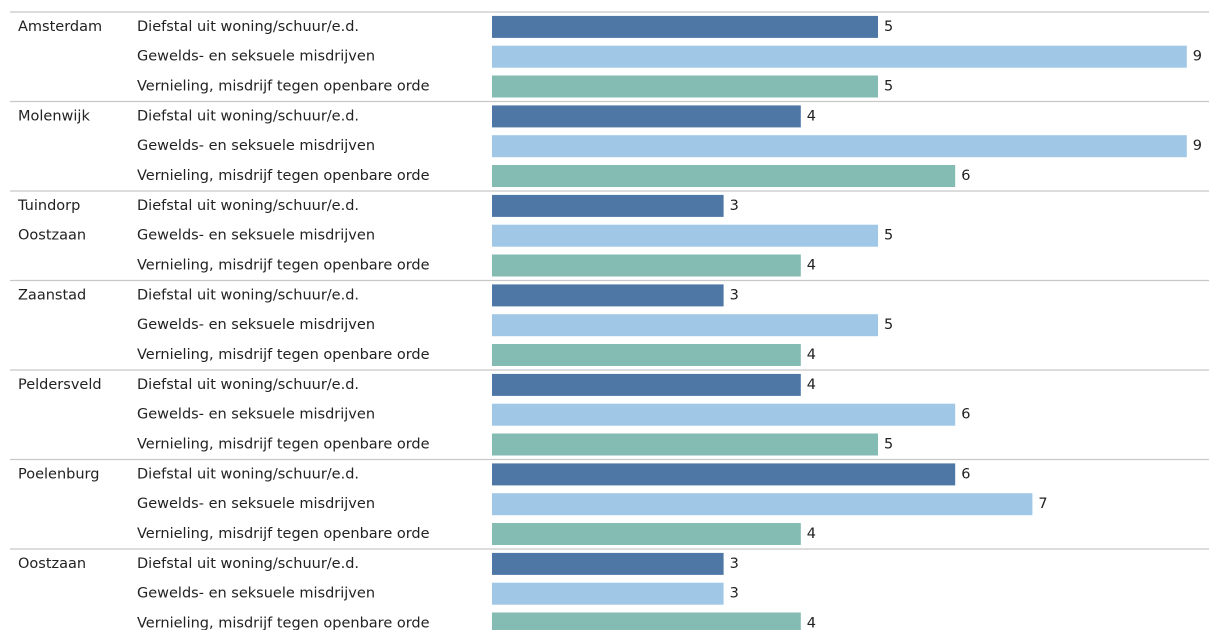 The image size is (1209, 630). What do you see at coordinates (48, 206) in the screenshot?
I see `group-label: Tuindorp` at bounding box center [48, 206].